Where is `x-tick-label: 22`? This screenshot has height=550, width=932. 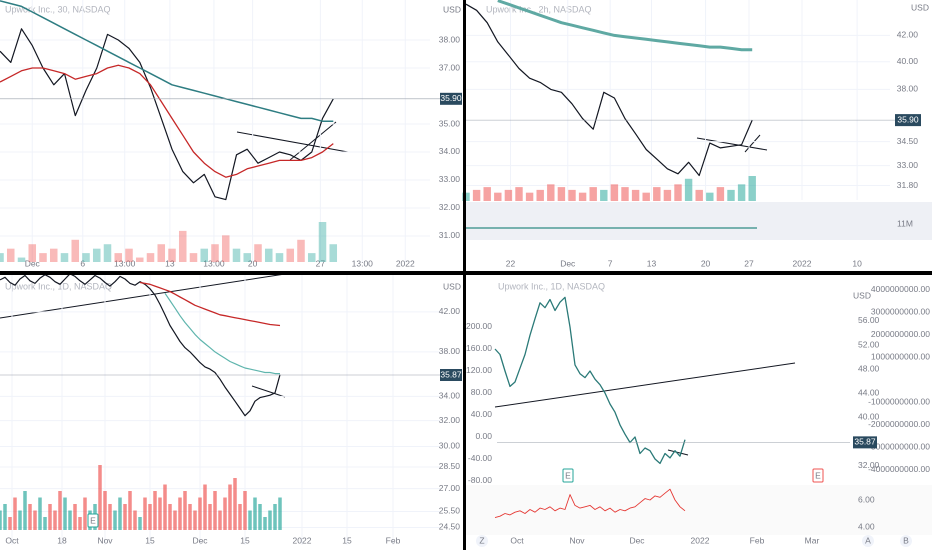
x-tick-label: 22 is located at coordinates (511, 263).